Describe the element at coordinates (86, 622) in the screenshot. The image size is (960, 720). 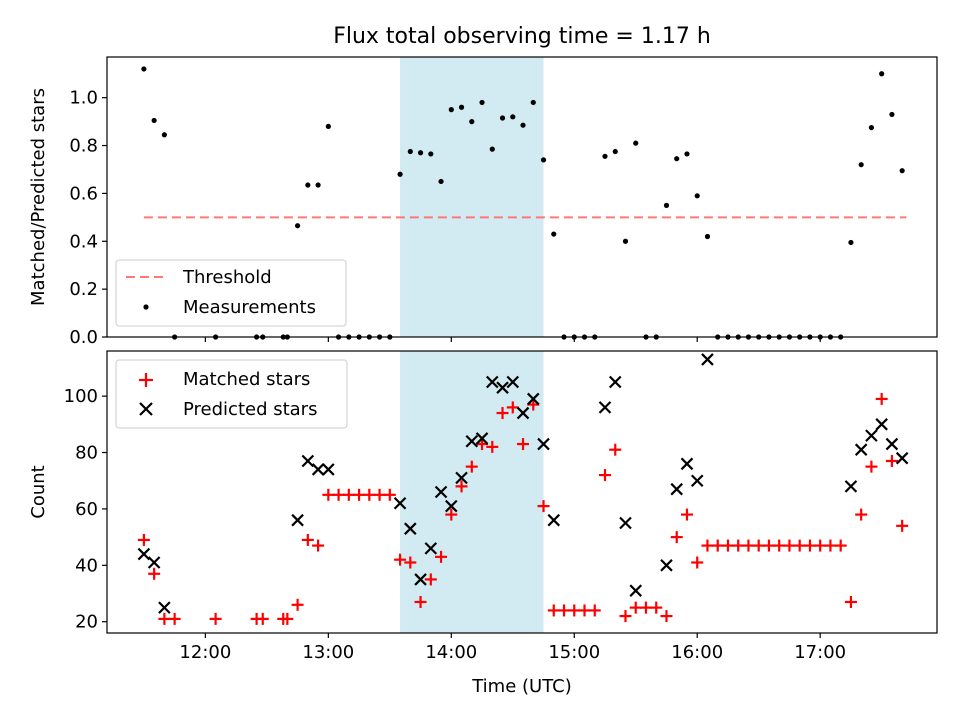
I see `y-tick-label: 20` at that location.